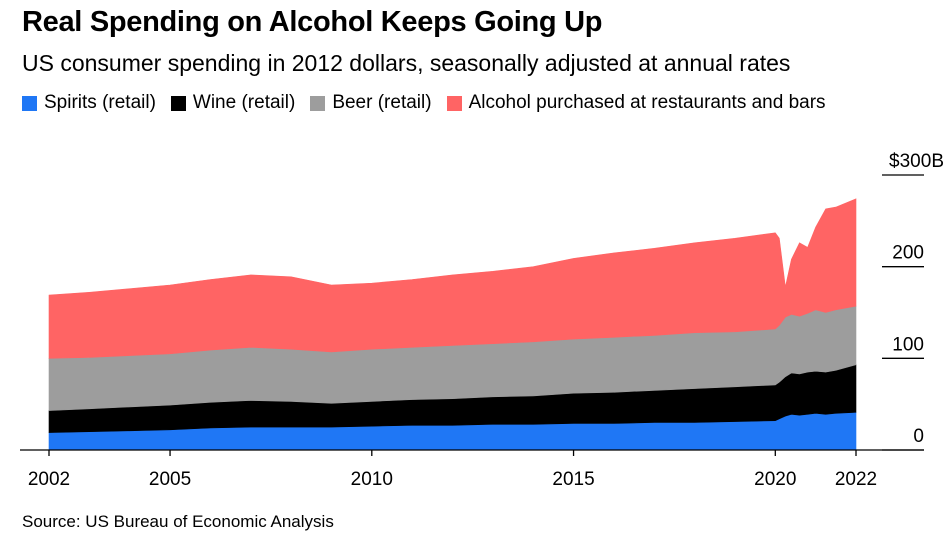  What do you see at coordinates (573, 479) in the screenshot?
I see `x-tick-label-2015: 2015` at bounding box center [573, 479].